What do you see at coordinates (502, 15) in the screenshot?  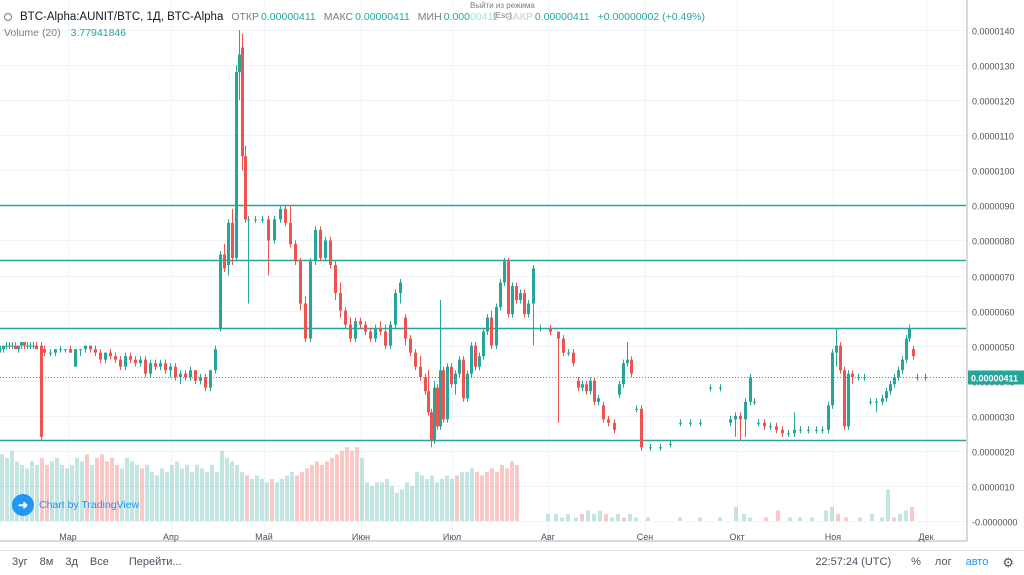 I see `exit-fullscreen-key: (Esc)` at bounding box center [502, 15].